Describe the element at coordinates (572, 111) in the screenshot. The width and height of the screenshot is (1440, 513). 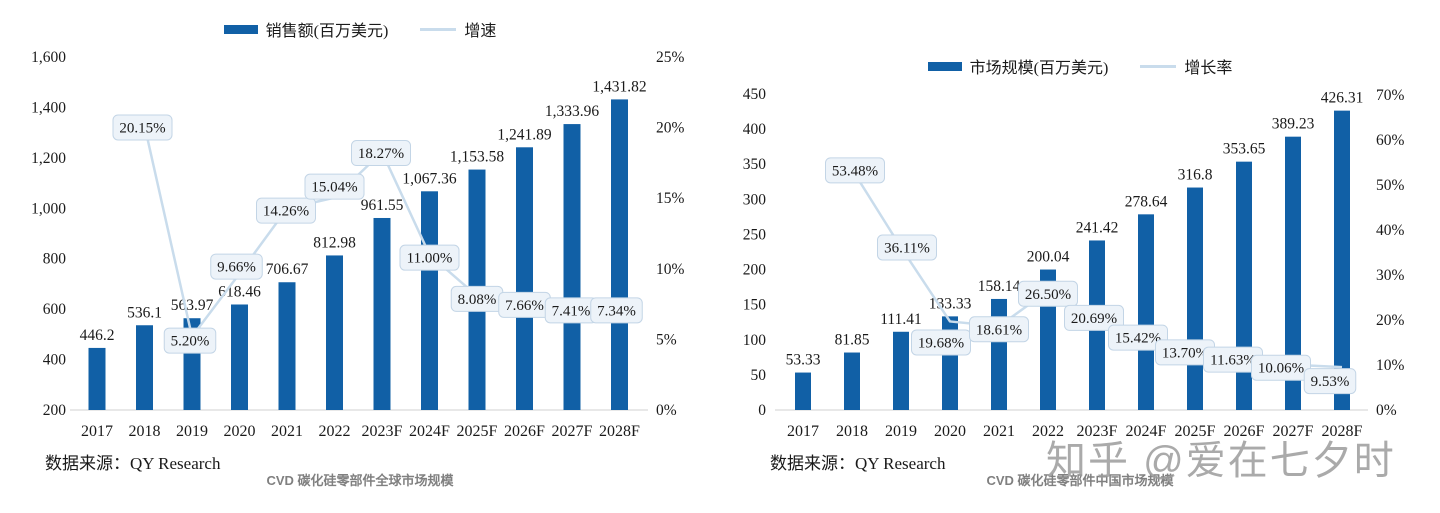
I see `bar-value-label: 1,333.96` at that location.